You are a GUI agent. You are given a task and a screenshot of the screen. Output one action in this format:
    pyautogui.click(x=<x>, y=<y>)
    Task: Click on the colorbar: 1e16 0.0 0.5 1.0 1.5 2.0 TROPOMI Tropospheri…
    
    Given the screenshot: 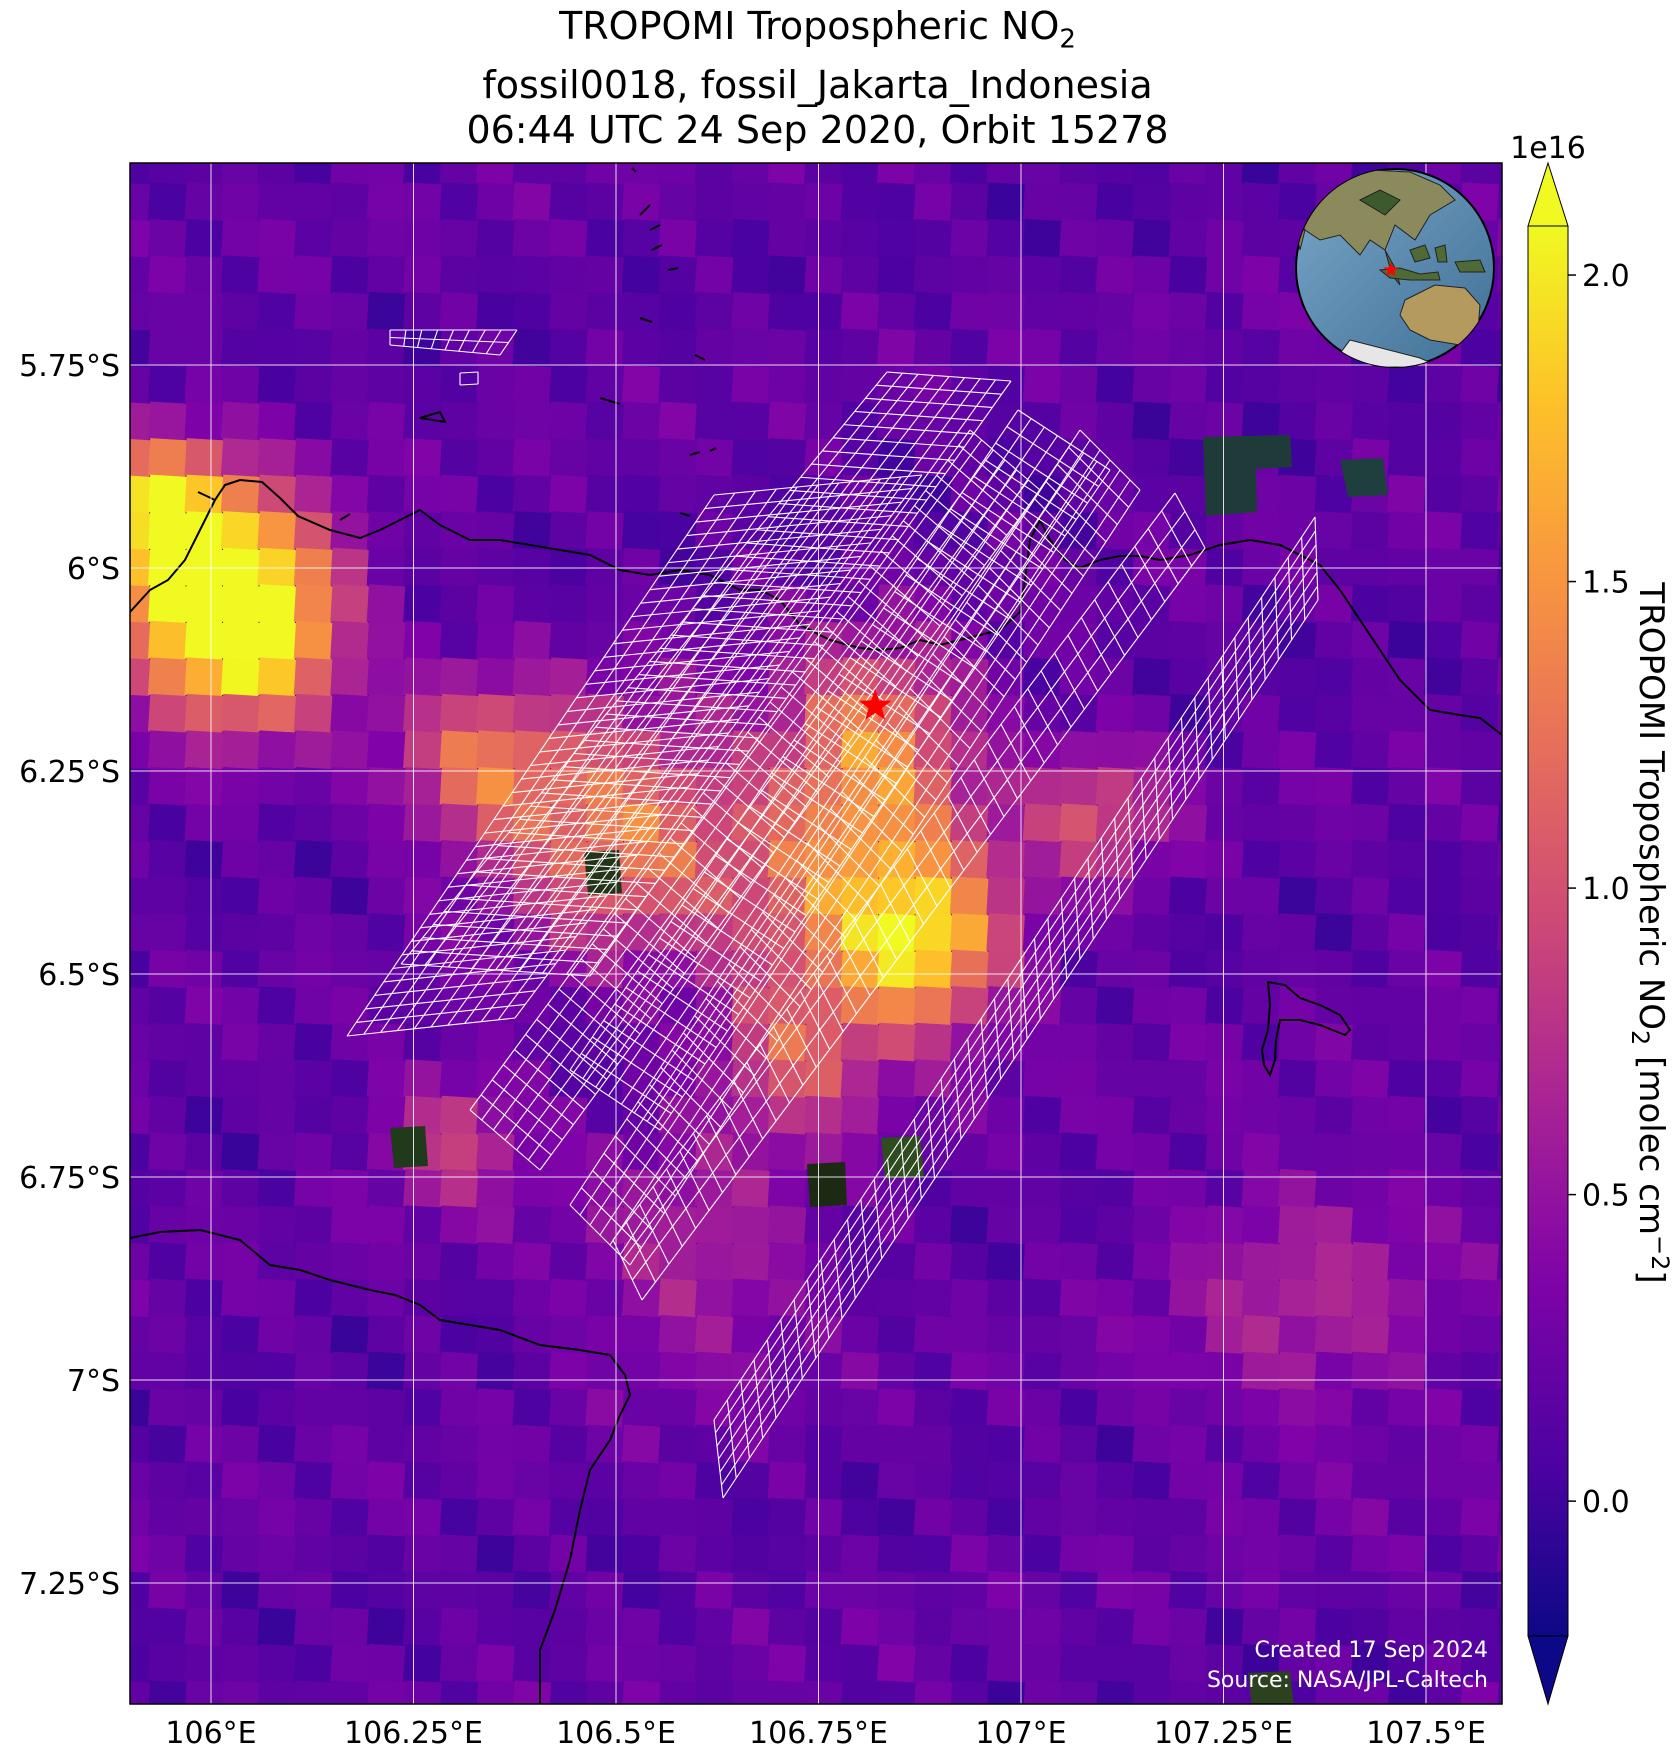 What is the action you would take?
    pyautogui.click(x=1592, y=918)
    